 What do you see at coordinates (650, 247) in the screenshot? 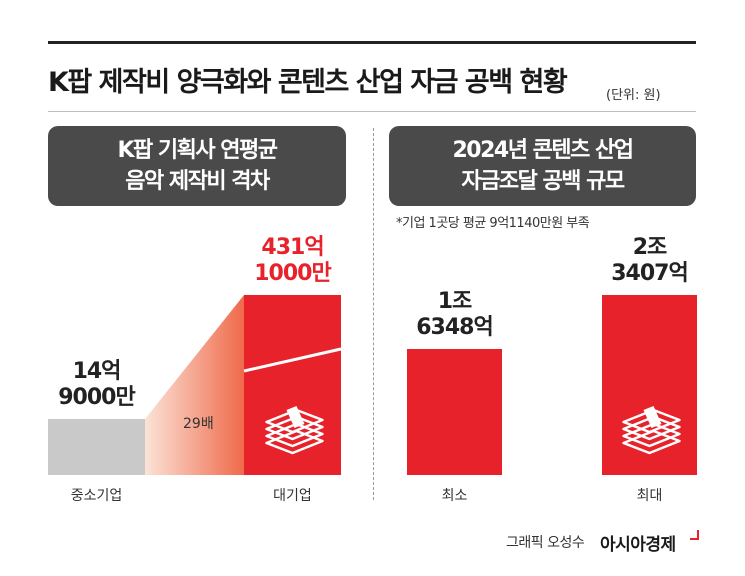
I see `value-label-line1: 2조` at bounding box center [650, 247].